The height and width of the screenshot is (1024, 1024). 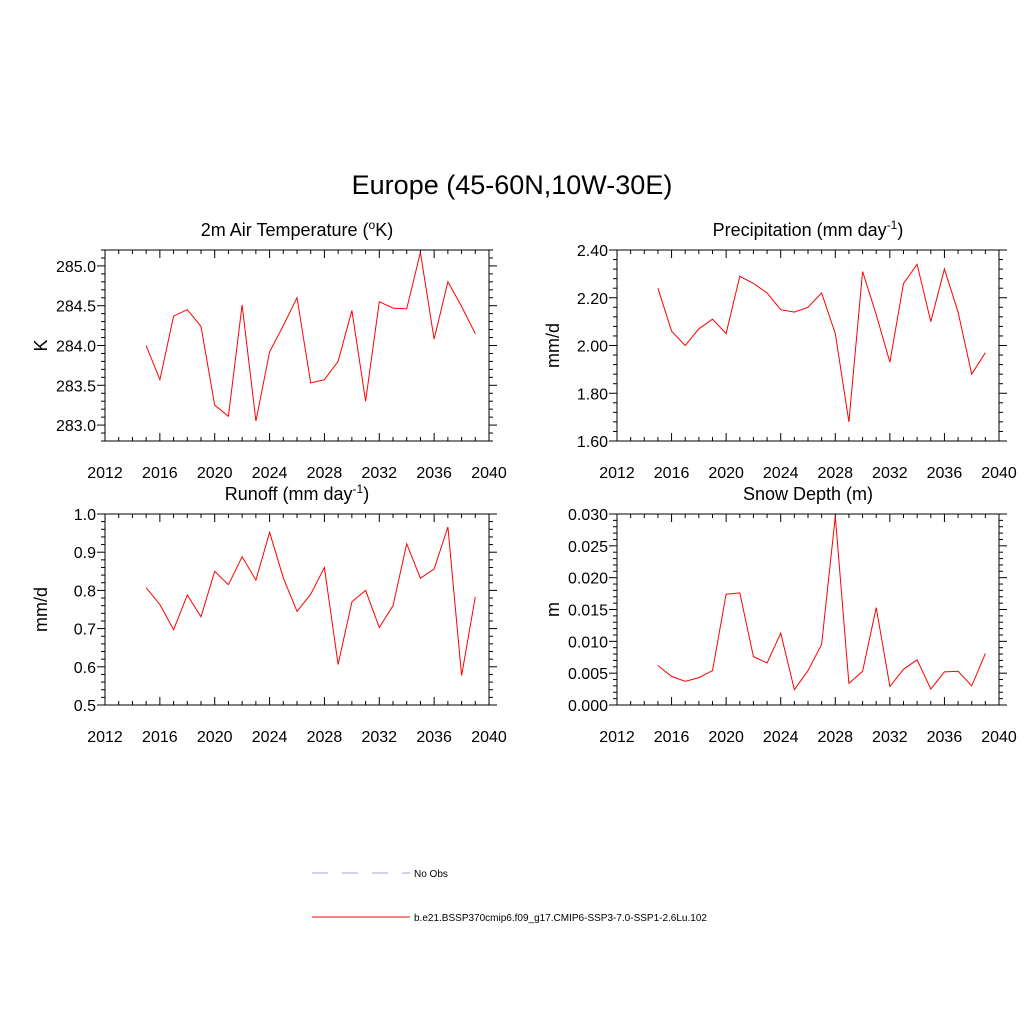 What do you see at coordinates (890, 737) in the screenshot?
I see `snow-depth-x-tick-label: 2032` at bounding box center [890, 737].